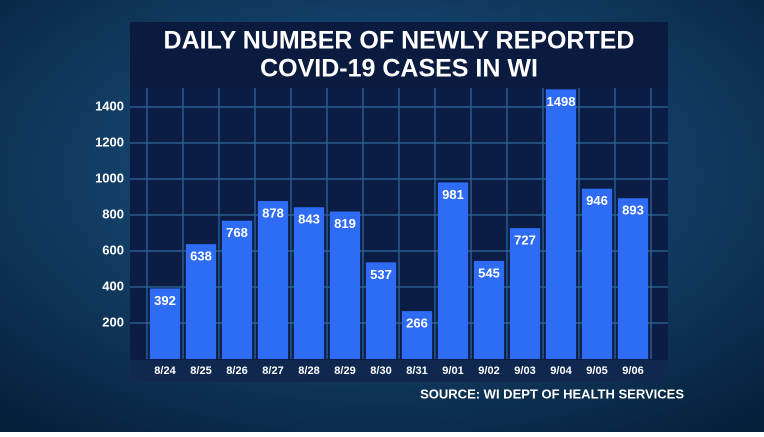 Image resolution: width=764 pixels, height=437 pixels. What do you see at coordinates (113, 213) in the screenshot?
I see `y-tick-label: 800` at bounding box center [113, 213].